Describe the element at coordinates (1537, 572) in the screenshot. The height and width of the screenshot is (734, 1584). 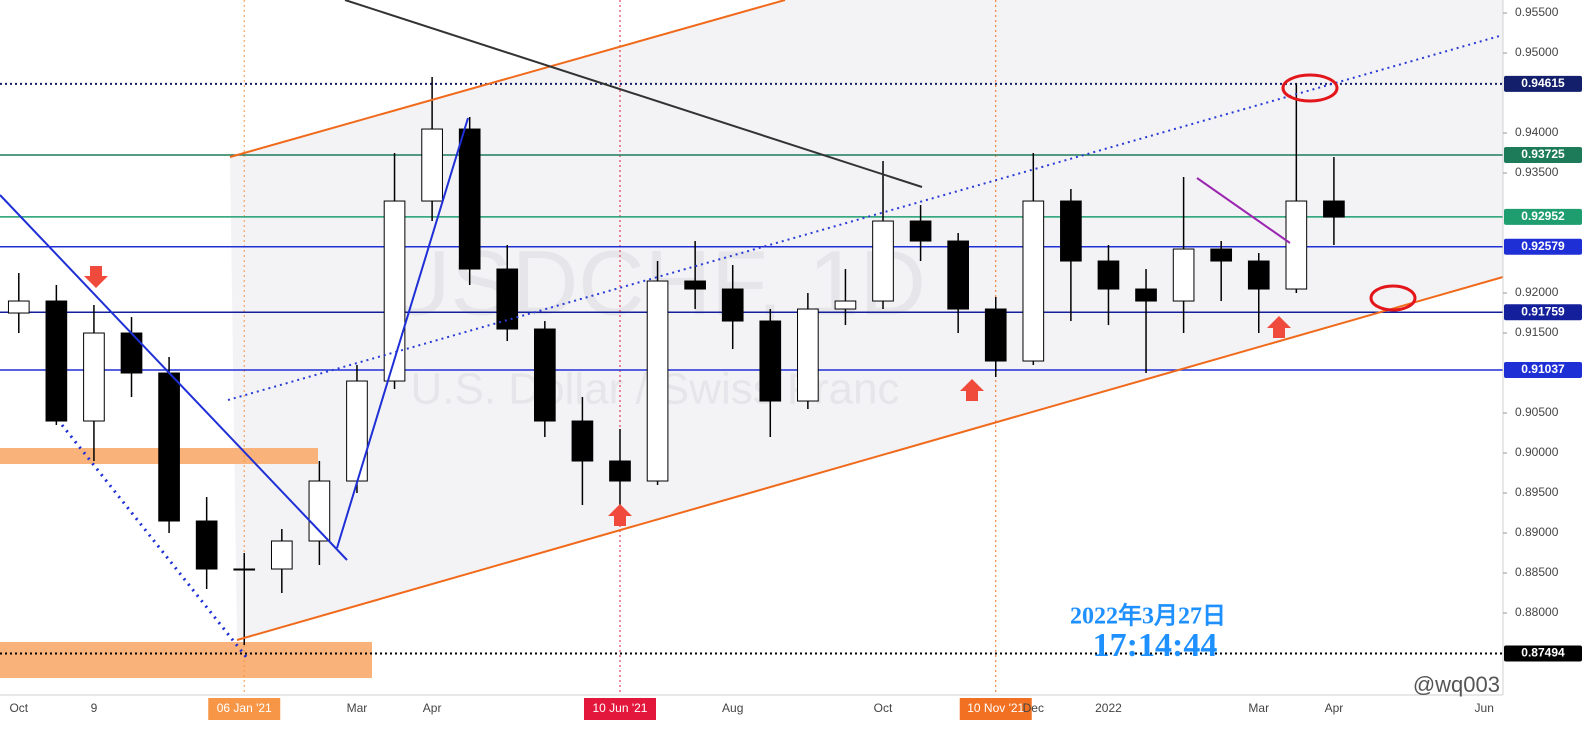
I see `y-tick-label: 0.88500` at that location.